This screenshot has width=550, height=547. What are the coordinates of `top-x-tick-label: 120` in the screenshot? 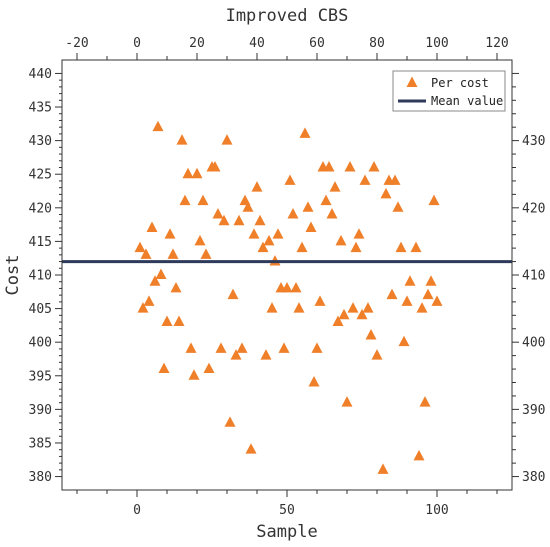 It's located at (496, 43).